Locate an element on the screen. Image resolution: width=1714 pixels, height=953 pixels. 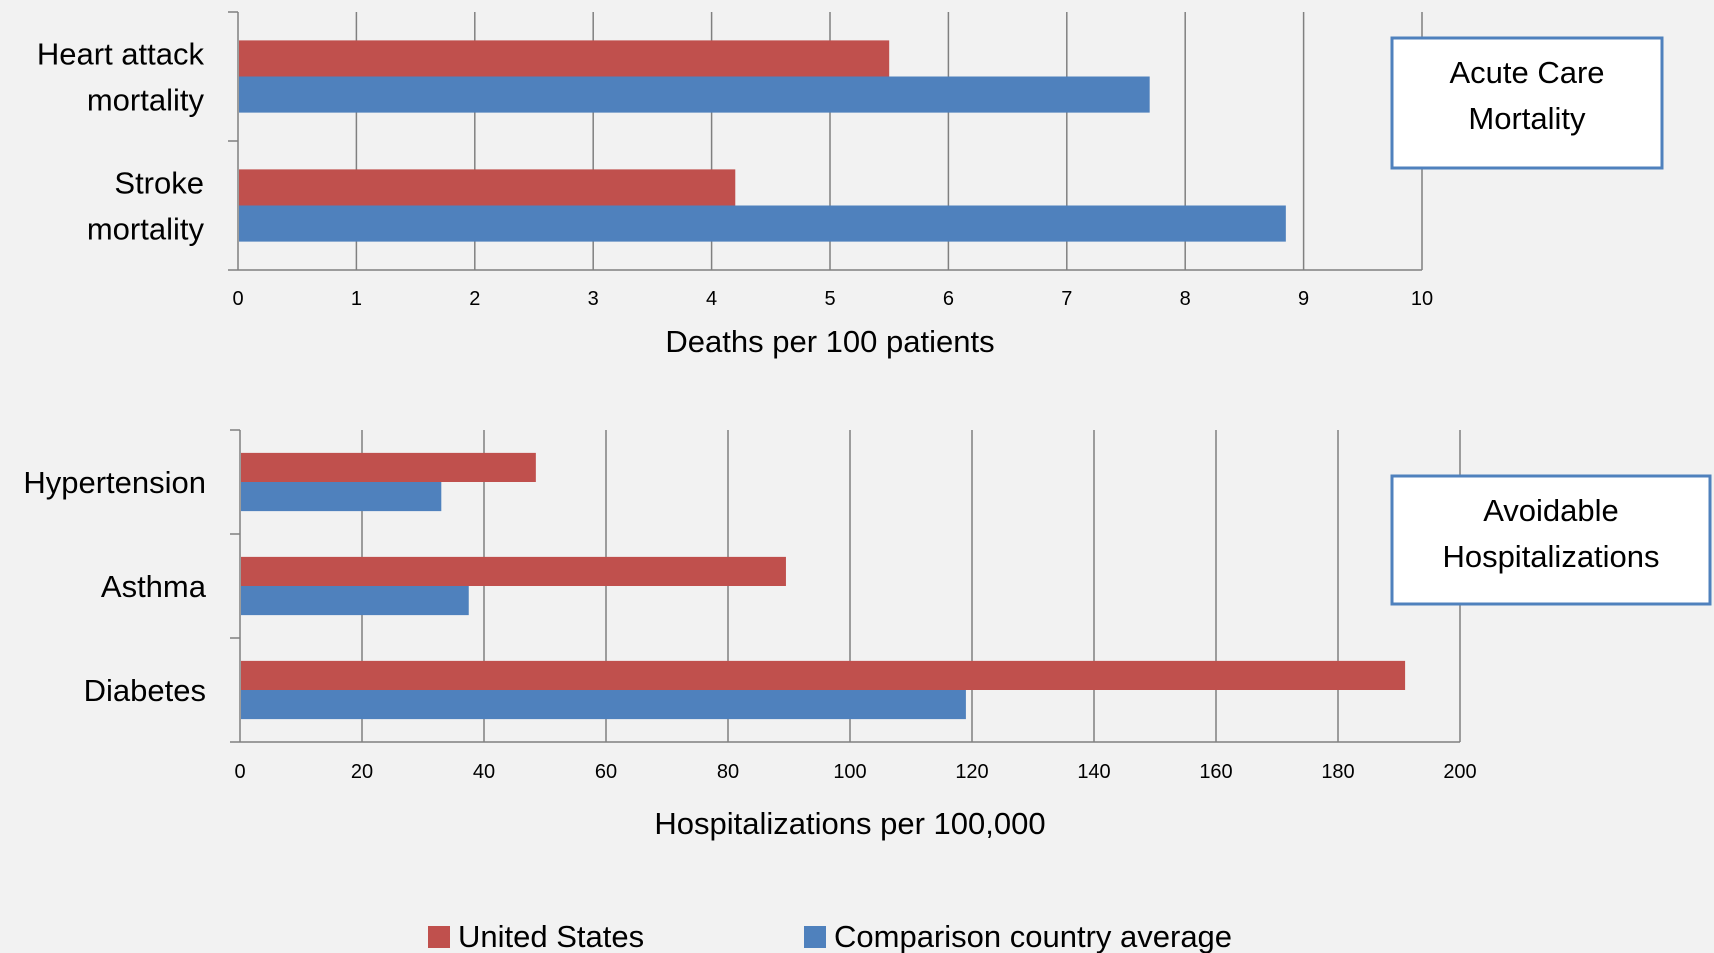
annotation-box-line: Hospitalizations is located at coordinates (1550, 556).